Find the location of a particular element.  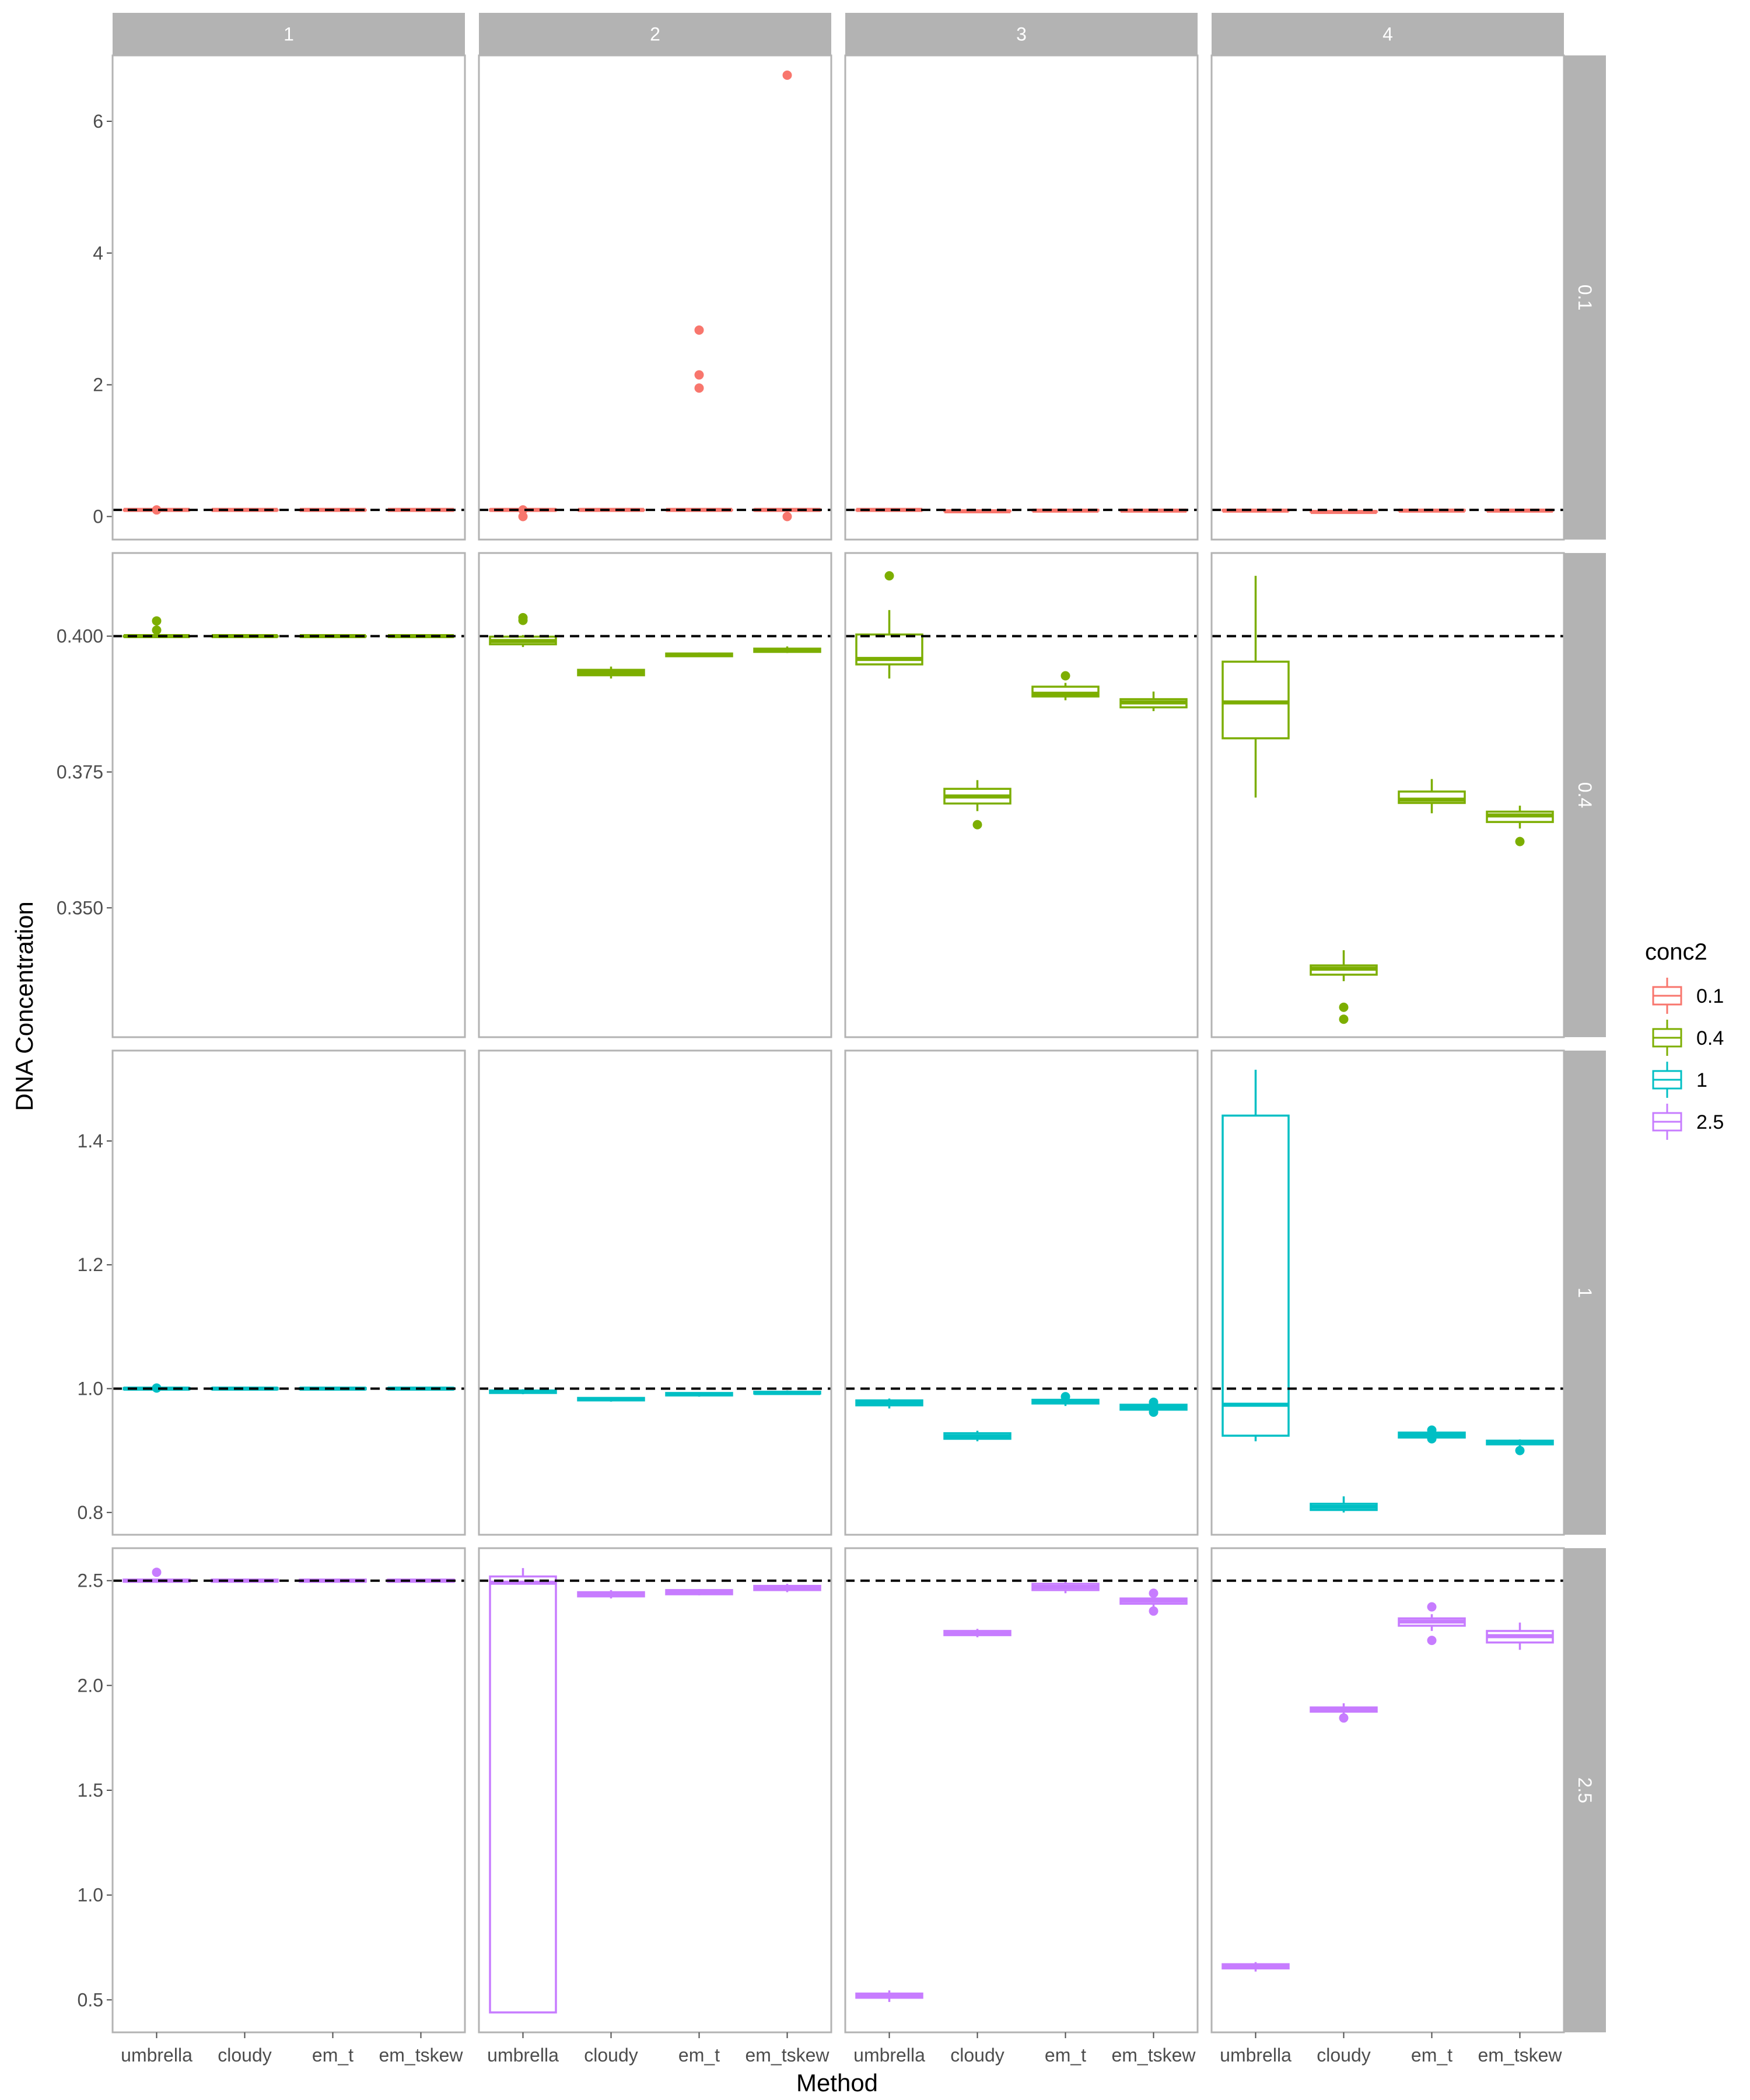

y-tick-label: 1.5 is located at coordinates (90, 1790).